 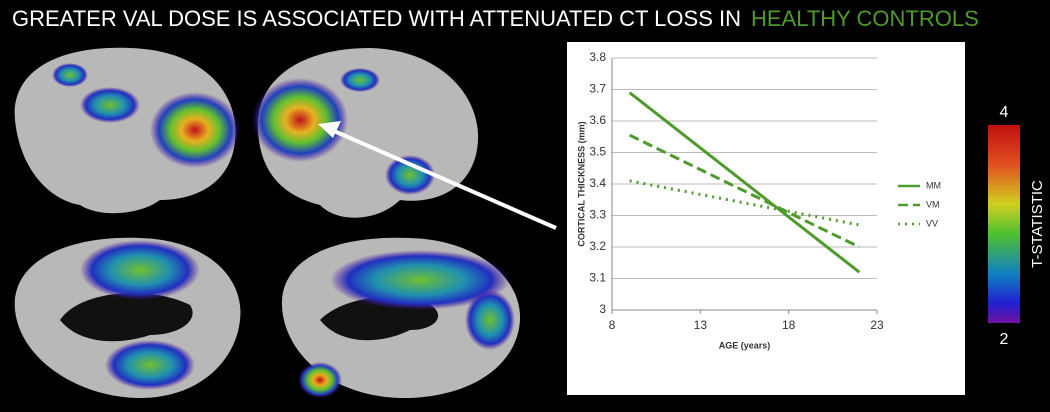 I want to click on y-tick-label: 3.4, so click(x=597, y=183).